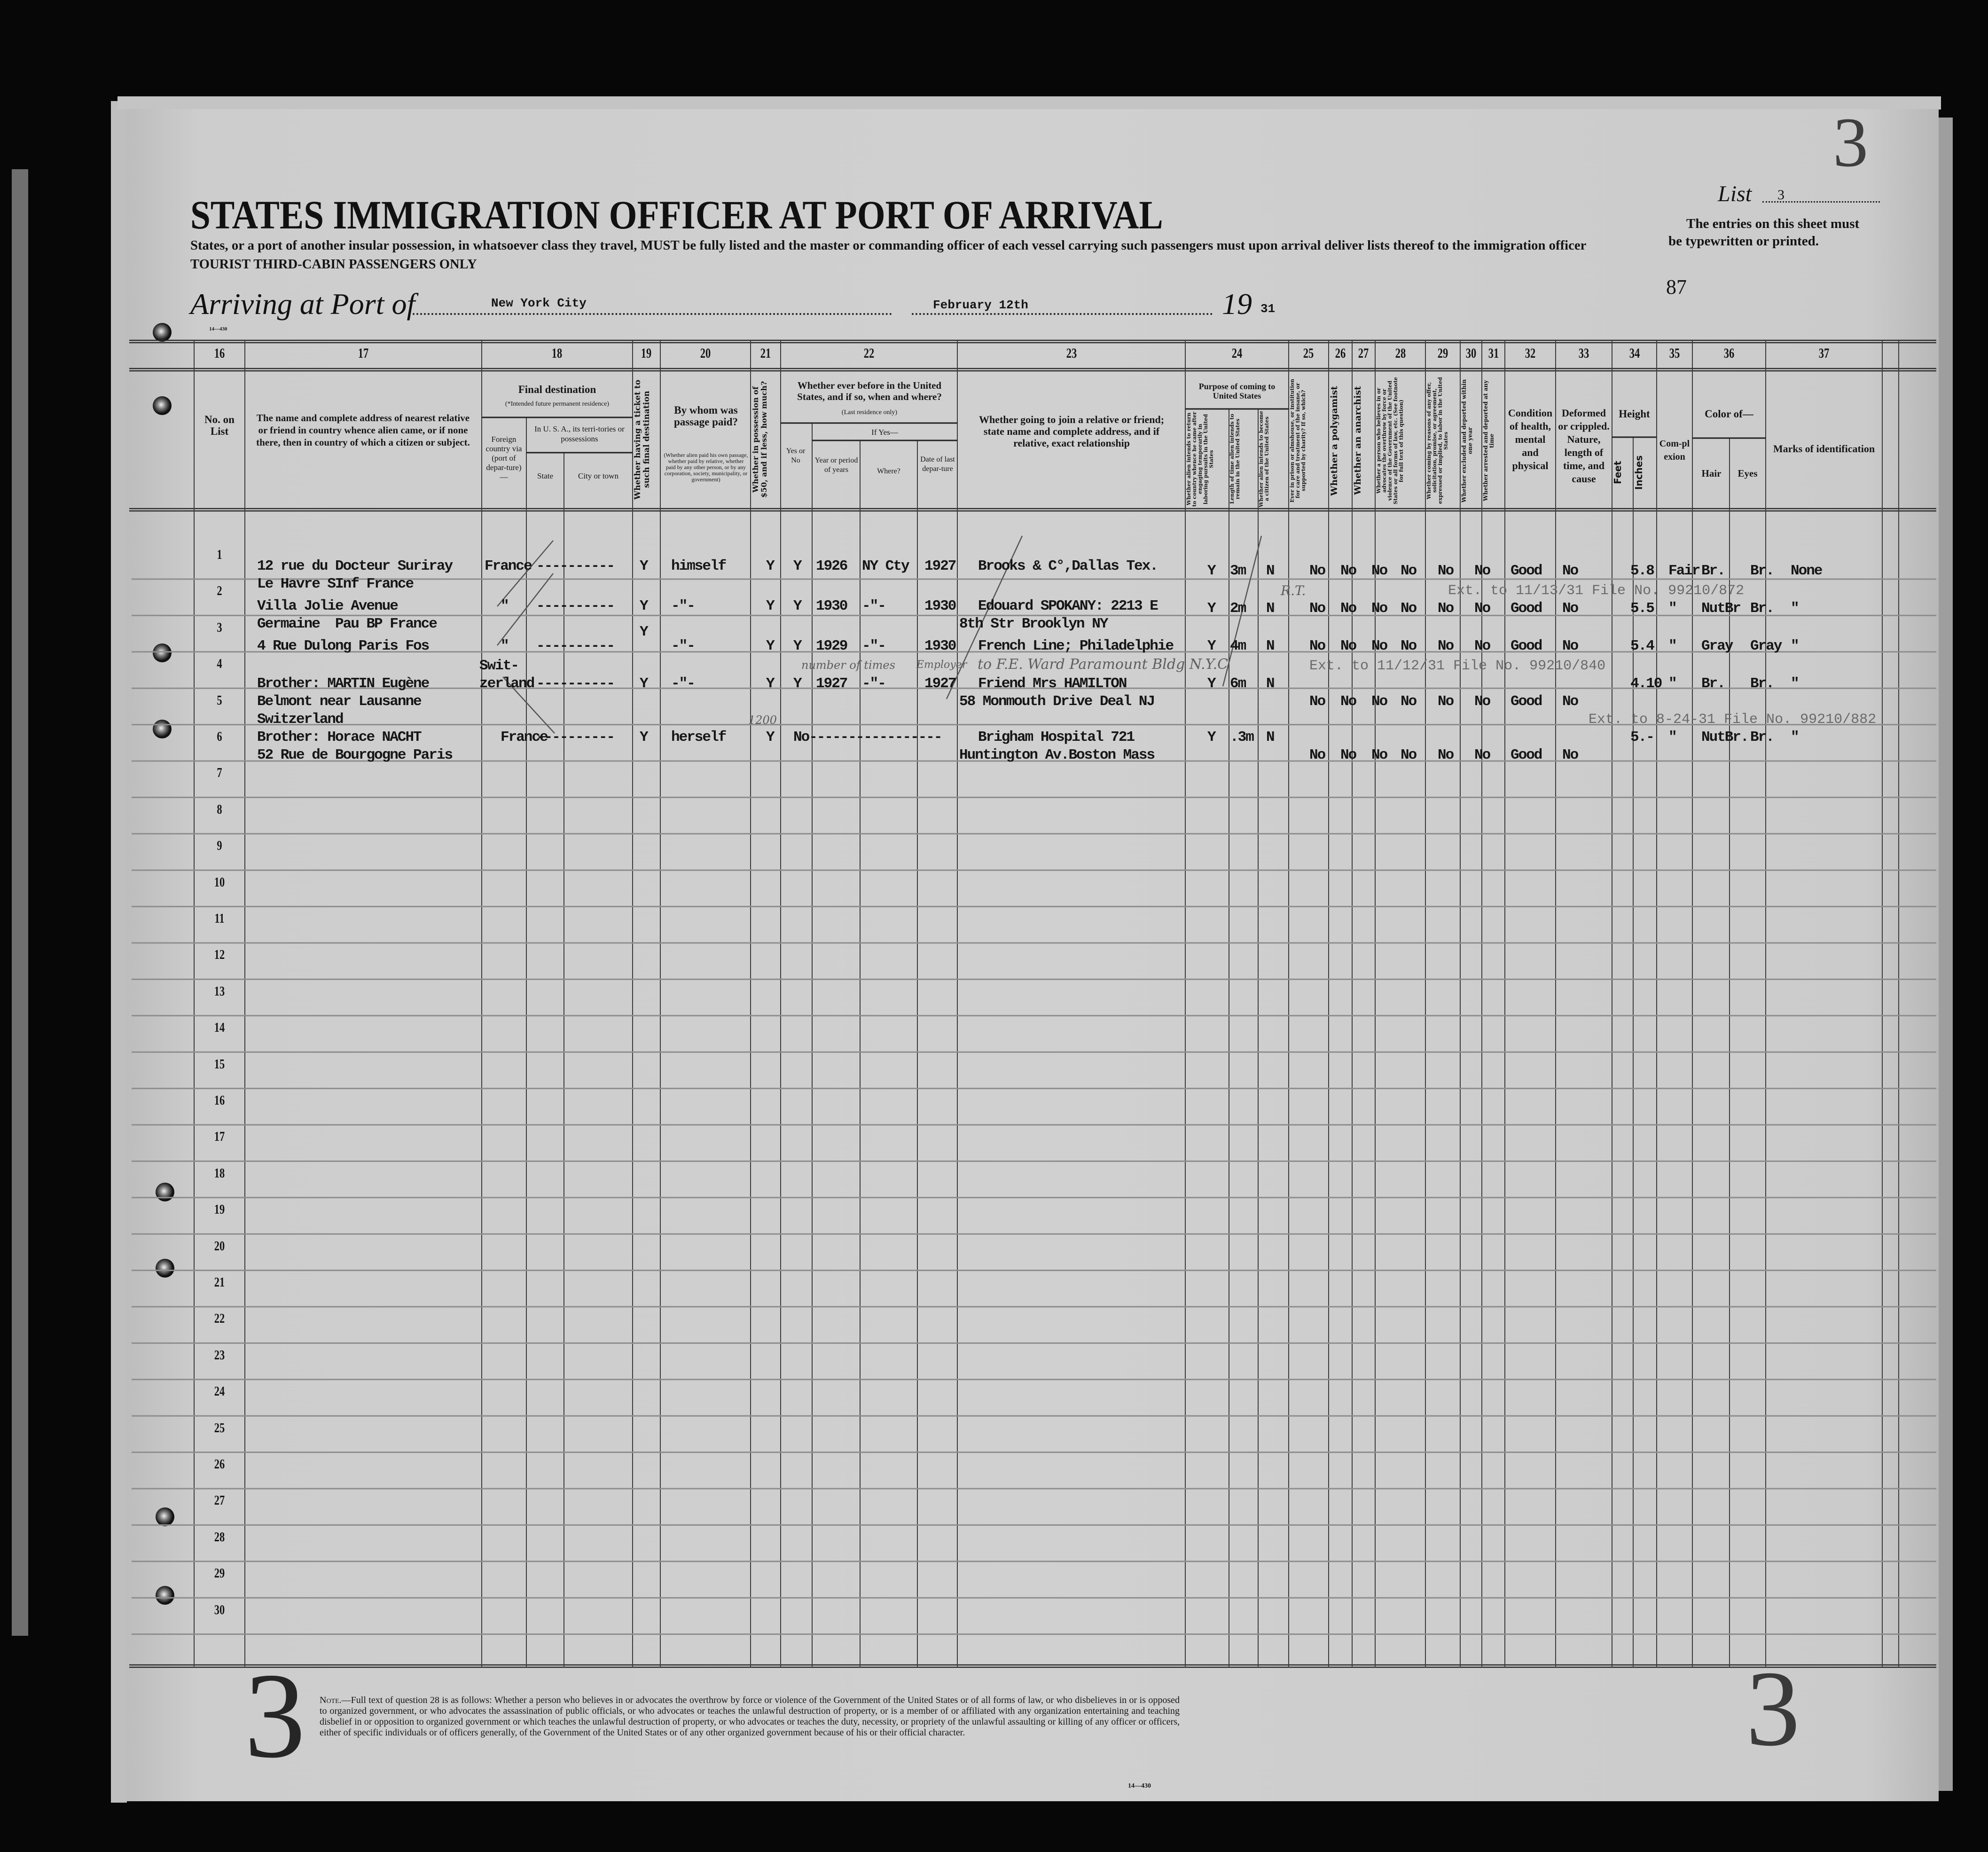 This screenshot has width=1988, height=1852. What do you see at coordinates (1268, 309) in the screenshot?
I see `year-suffix: 31` at bounding box center [1268, 309].